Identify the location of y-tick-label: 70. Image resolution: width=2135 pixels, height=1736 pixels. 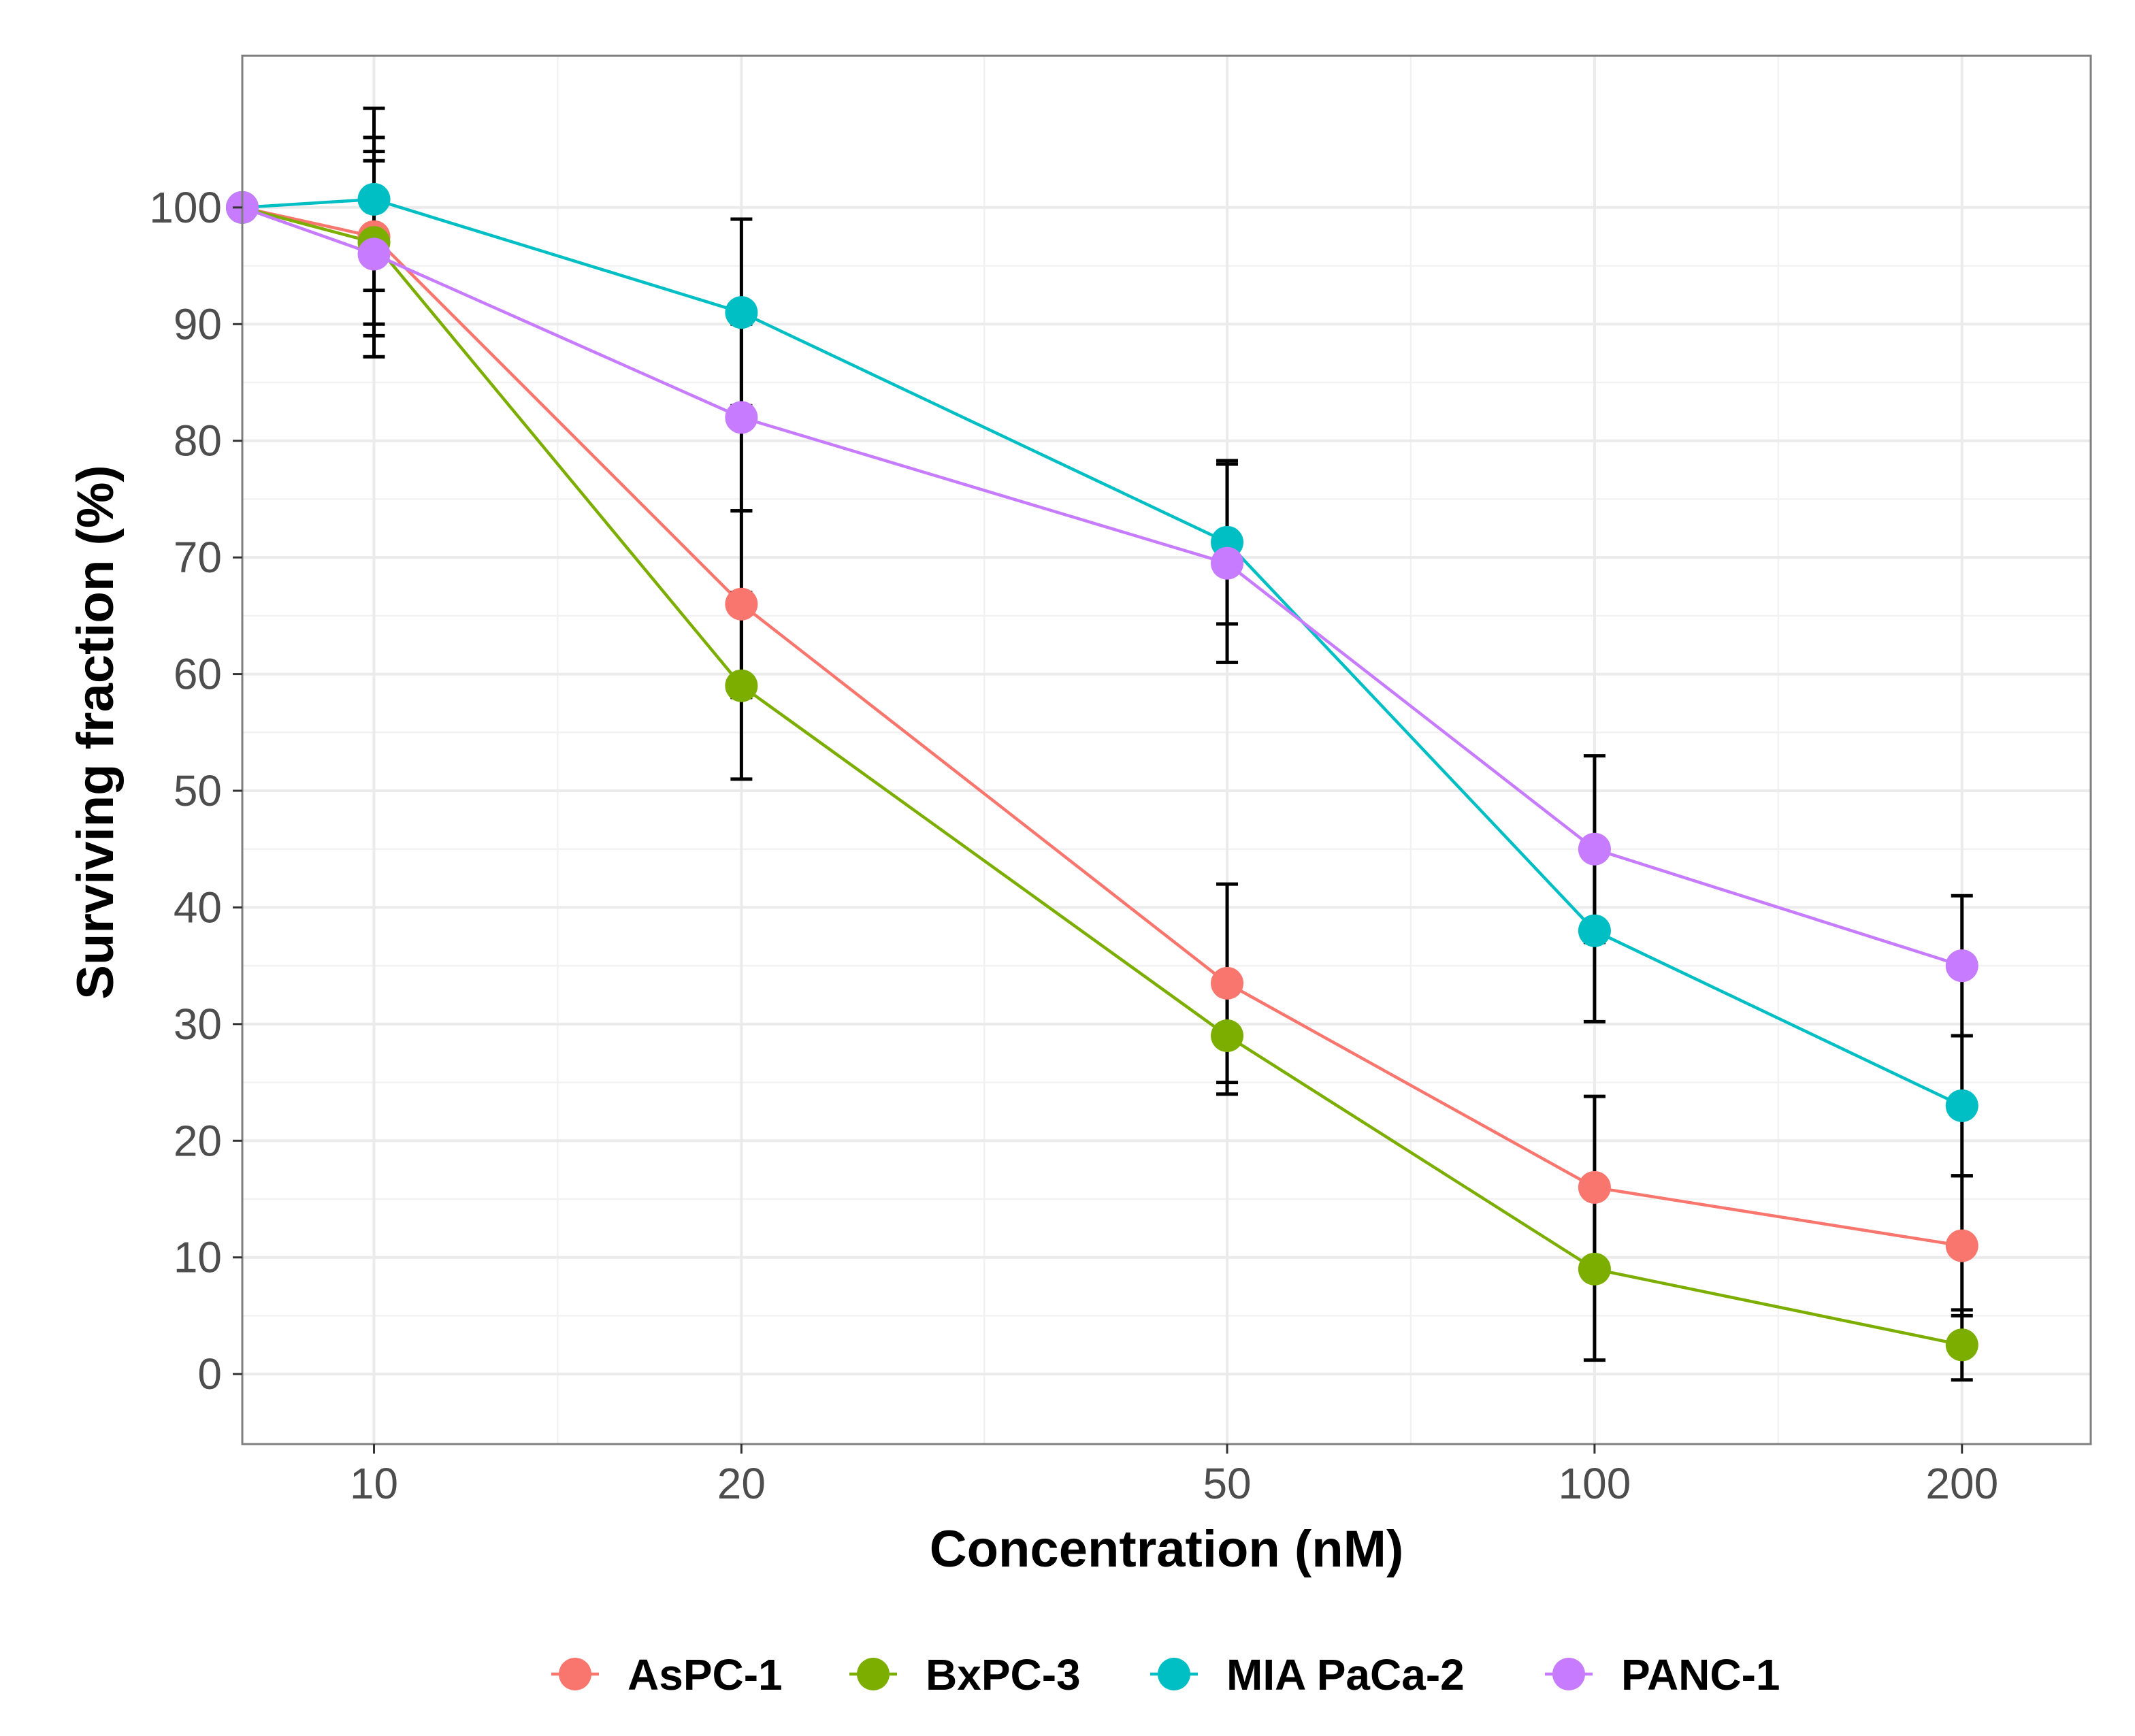
(198, 557).